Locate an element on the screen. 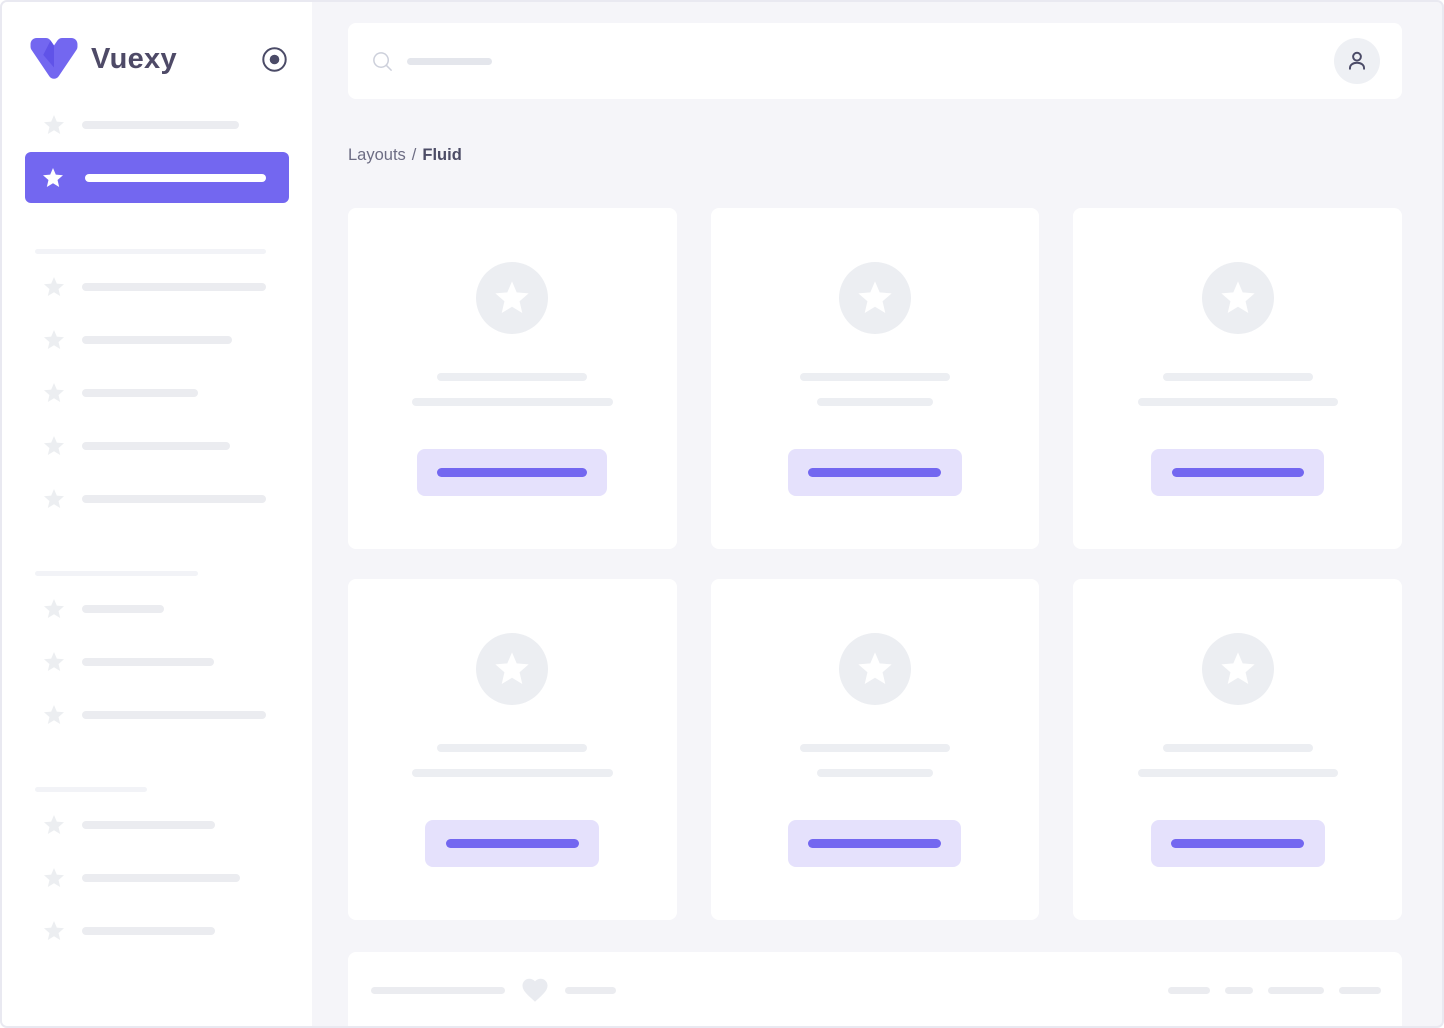  search-placeholder is located at coordinates (449, 61).